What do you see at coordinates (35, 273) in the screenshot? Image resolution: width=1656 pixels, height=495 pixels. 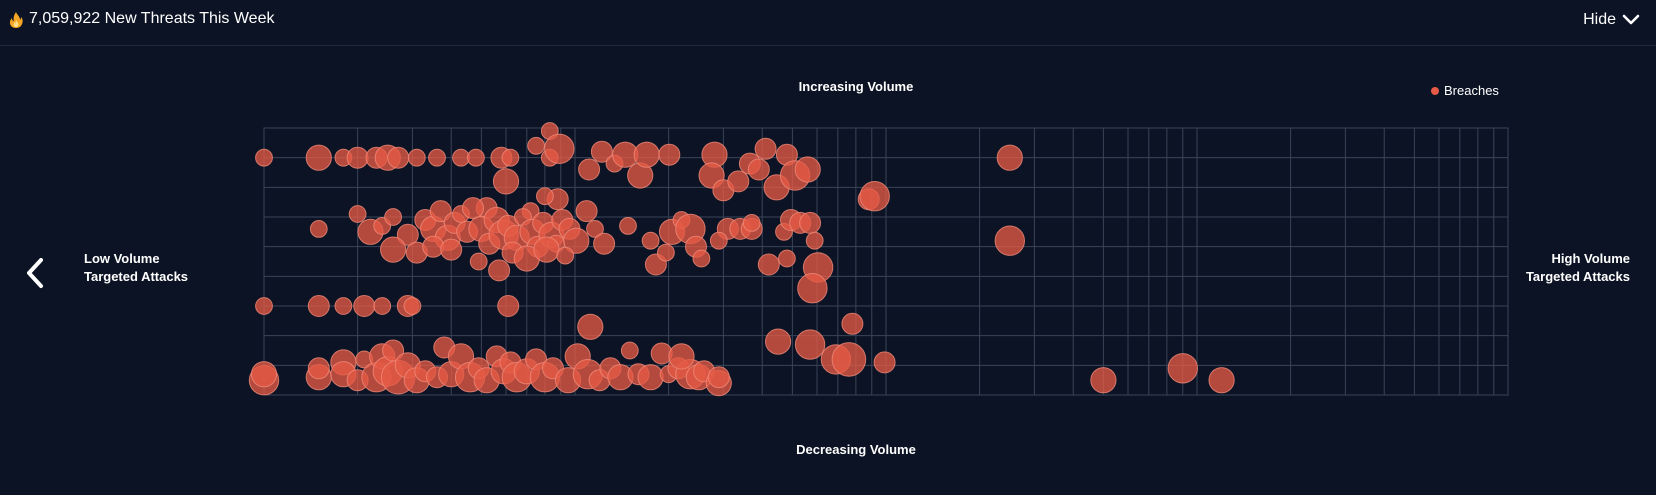 I see `chevron-left-icon` at bounding box center [35, 273].